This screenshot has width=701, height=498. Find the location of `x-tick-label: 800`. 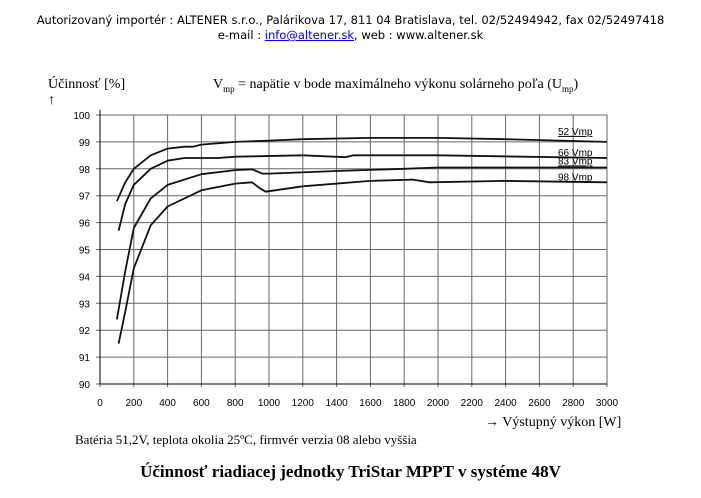

x-tick-label: 800 is located at coordinates (235, 403).